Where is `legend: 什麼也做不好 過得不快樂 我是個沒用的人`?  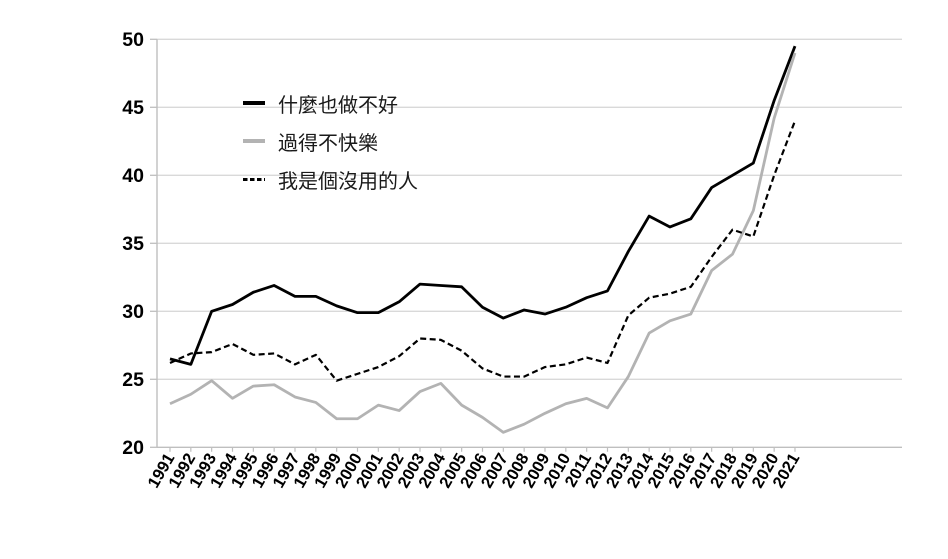
legend: 什麼也做不好 過得不快樂 我是個沒用的人 is located at coordinates (330, 141).